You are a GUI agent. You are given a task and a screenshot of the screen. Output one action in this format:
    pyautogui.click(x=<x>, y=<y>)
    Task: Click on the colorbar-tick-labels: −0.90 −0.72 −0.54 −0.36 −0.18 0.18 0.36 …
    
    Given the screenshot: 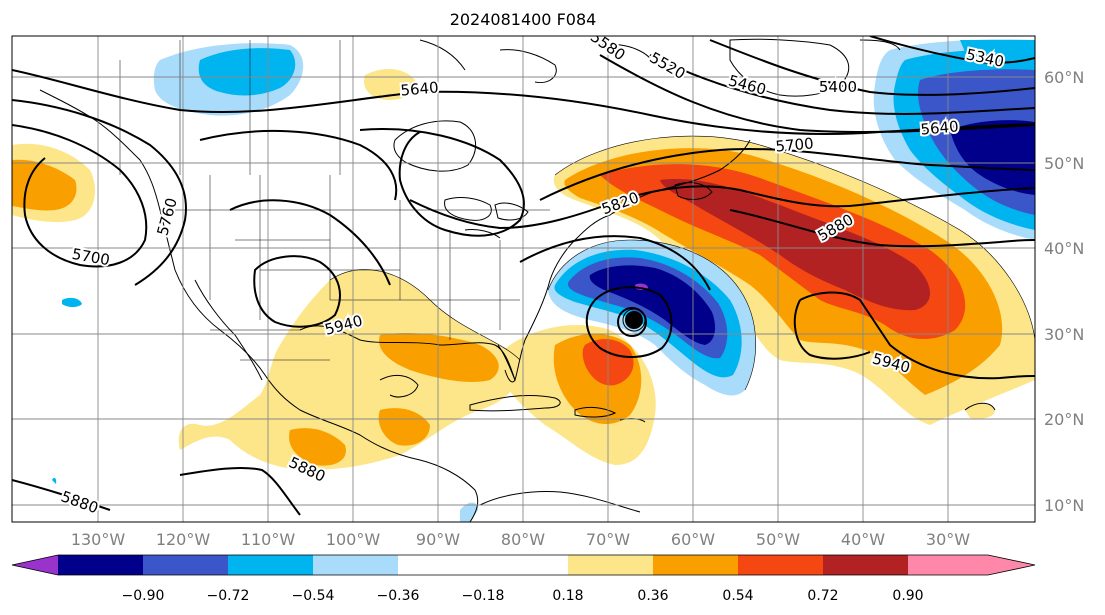 What is the action you would take?
    pyautogui.click(x=523, y=596)
    